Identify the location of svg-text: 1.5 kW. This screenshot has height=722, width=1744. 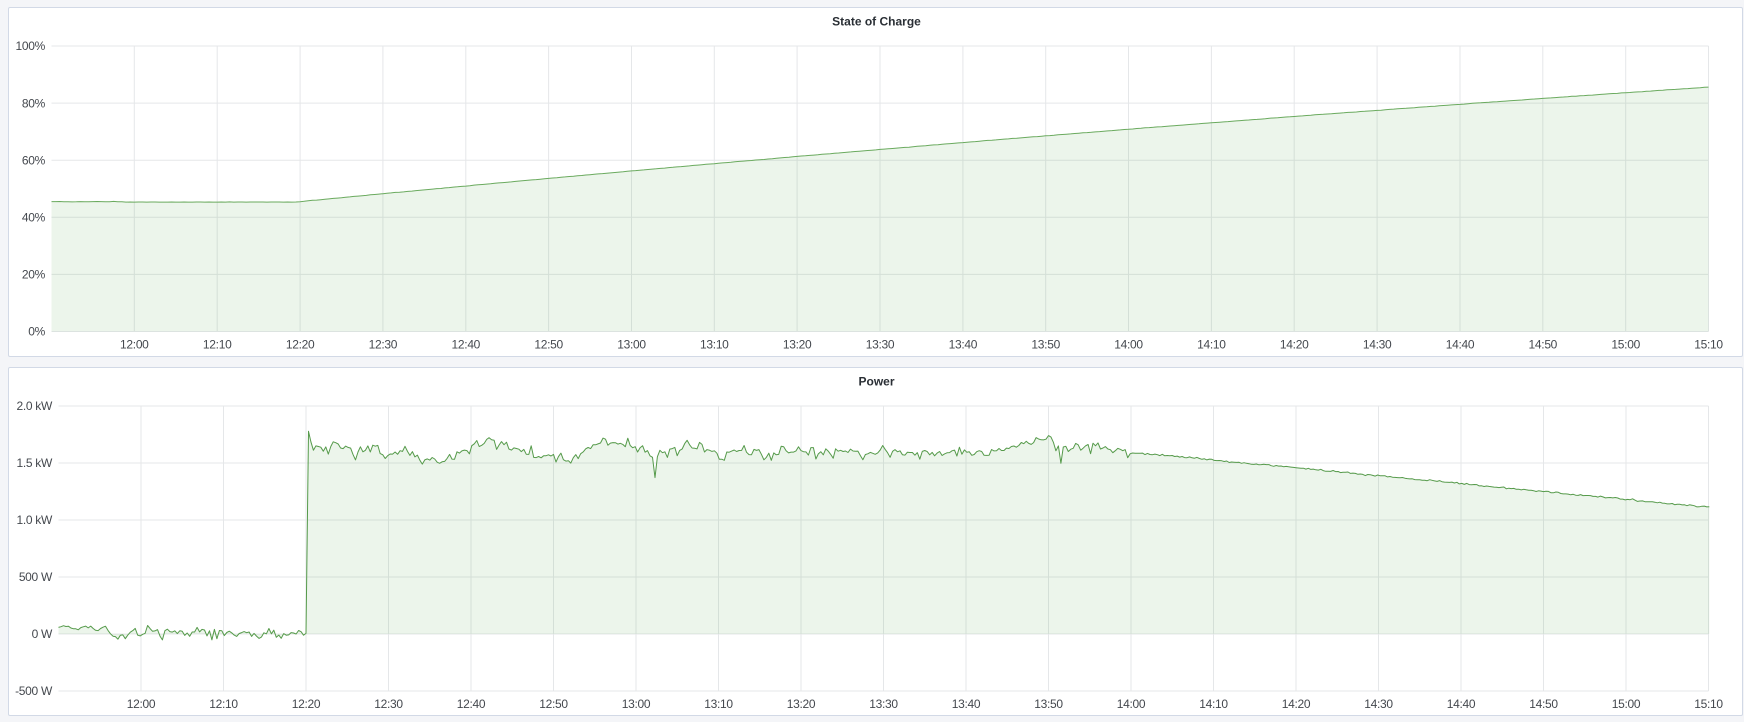
(34, 463).